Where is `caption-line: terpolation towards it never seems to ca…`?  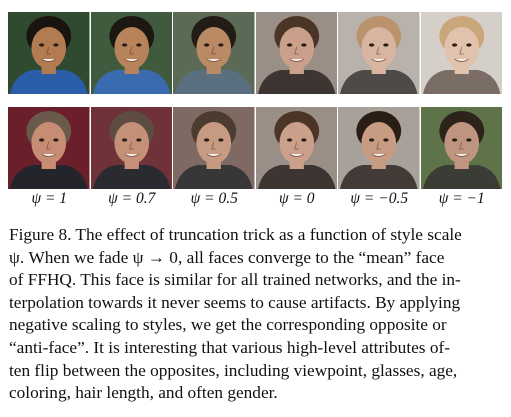
caption-line: terpolation towards it never seems to ca… is located at coordinates (235, 302).